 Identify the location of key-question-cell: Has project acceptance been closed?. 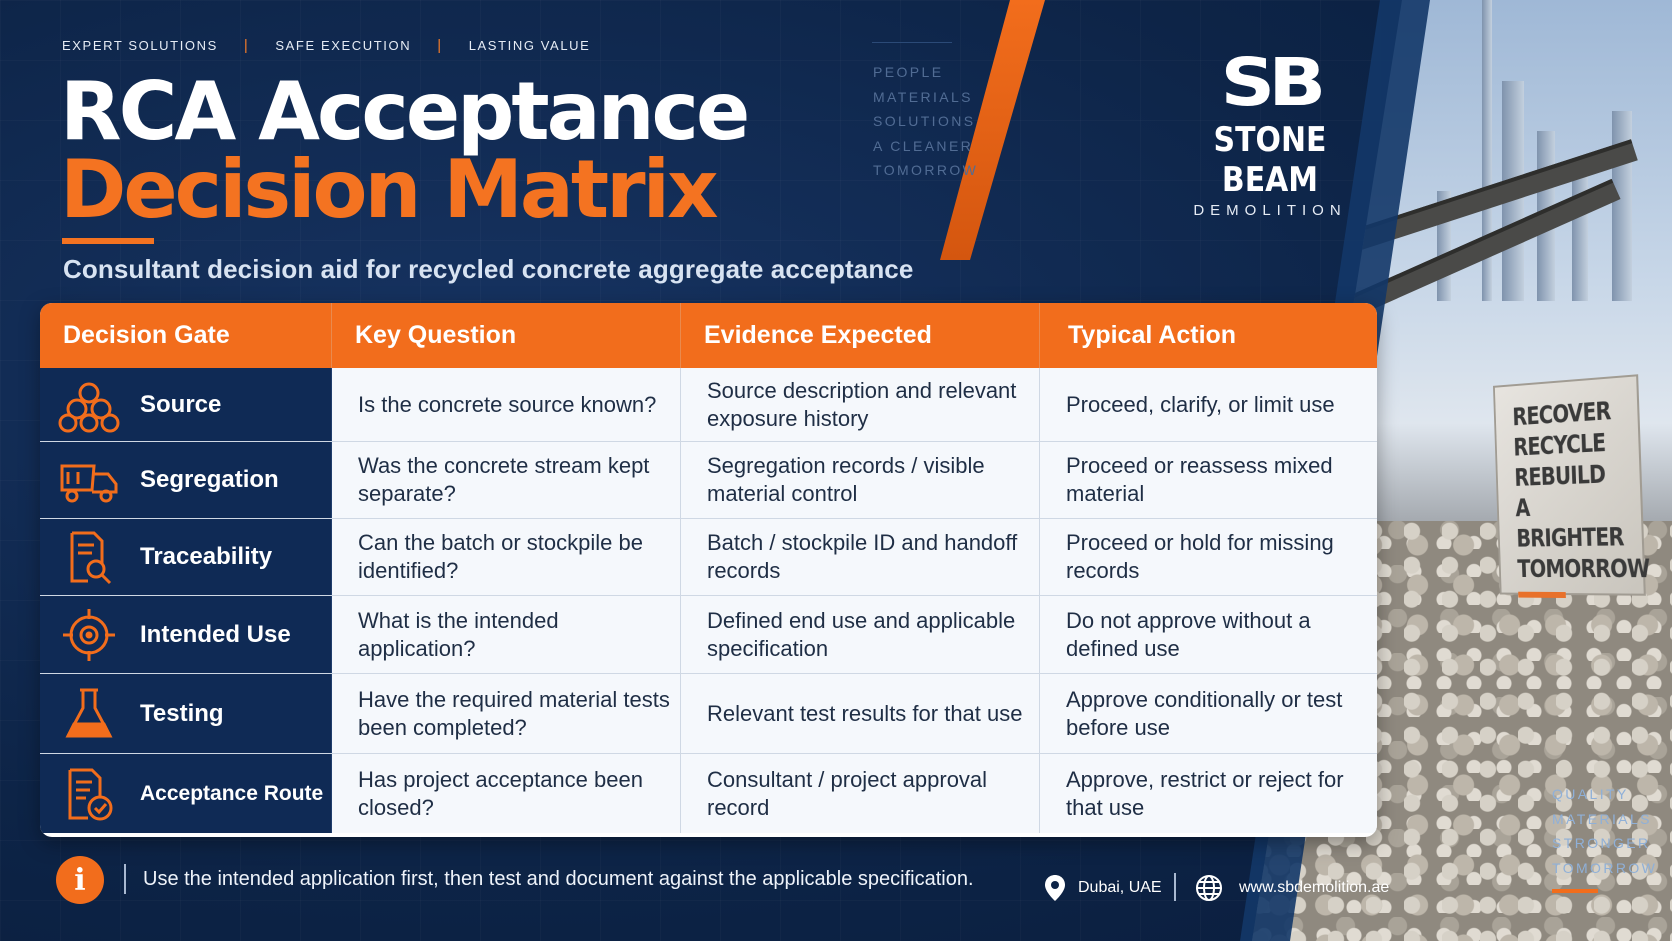
(506, 793).